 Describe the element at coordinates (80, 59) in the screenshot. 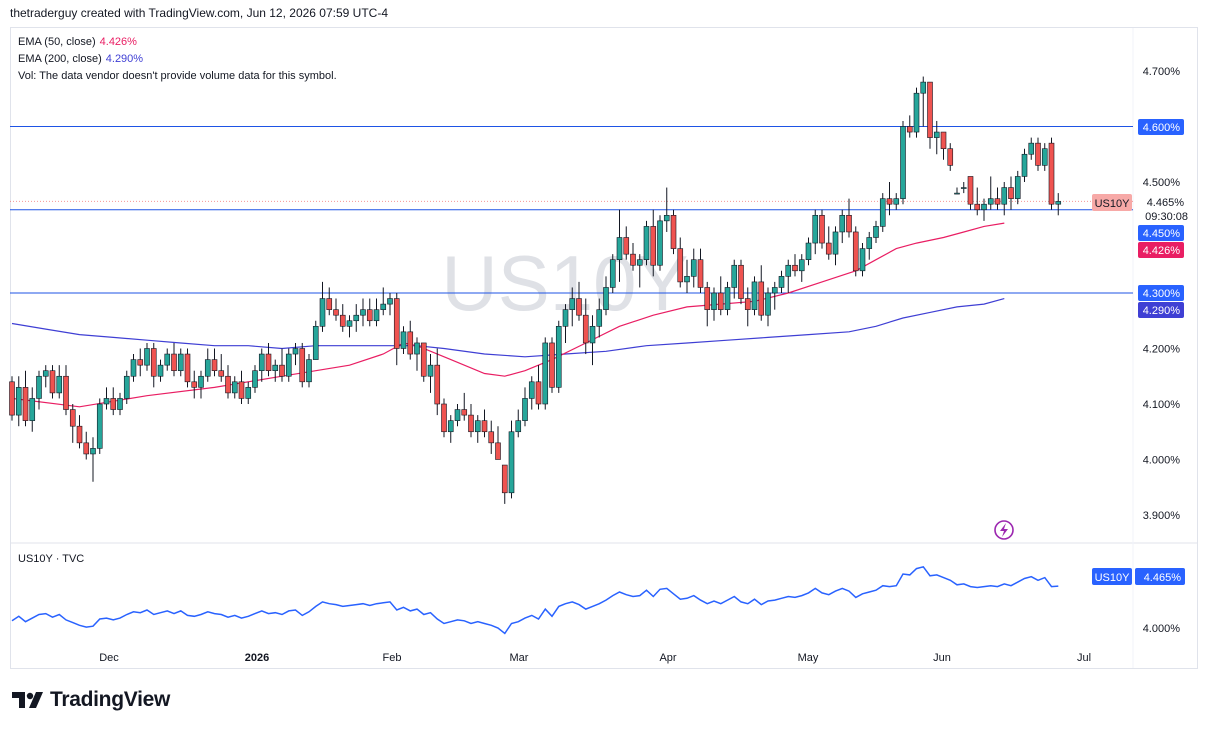

I see `ema200-legend: EMA (200, close) 4.290%` at that location.